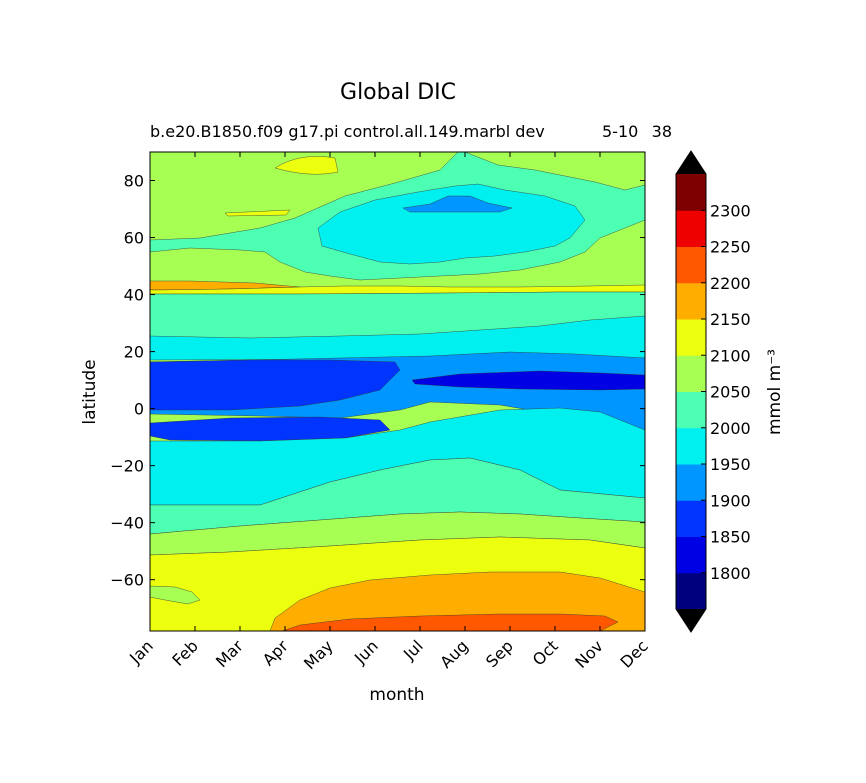  What do you see at coordinates (662, 131) in the screenshot?
I see `chart-subtitle-far-right: 38` at bounding box center [662, 131].